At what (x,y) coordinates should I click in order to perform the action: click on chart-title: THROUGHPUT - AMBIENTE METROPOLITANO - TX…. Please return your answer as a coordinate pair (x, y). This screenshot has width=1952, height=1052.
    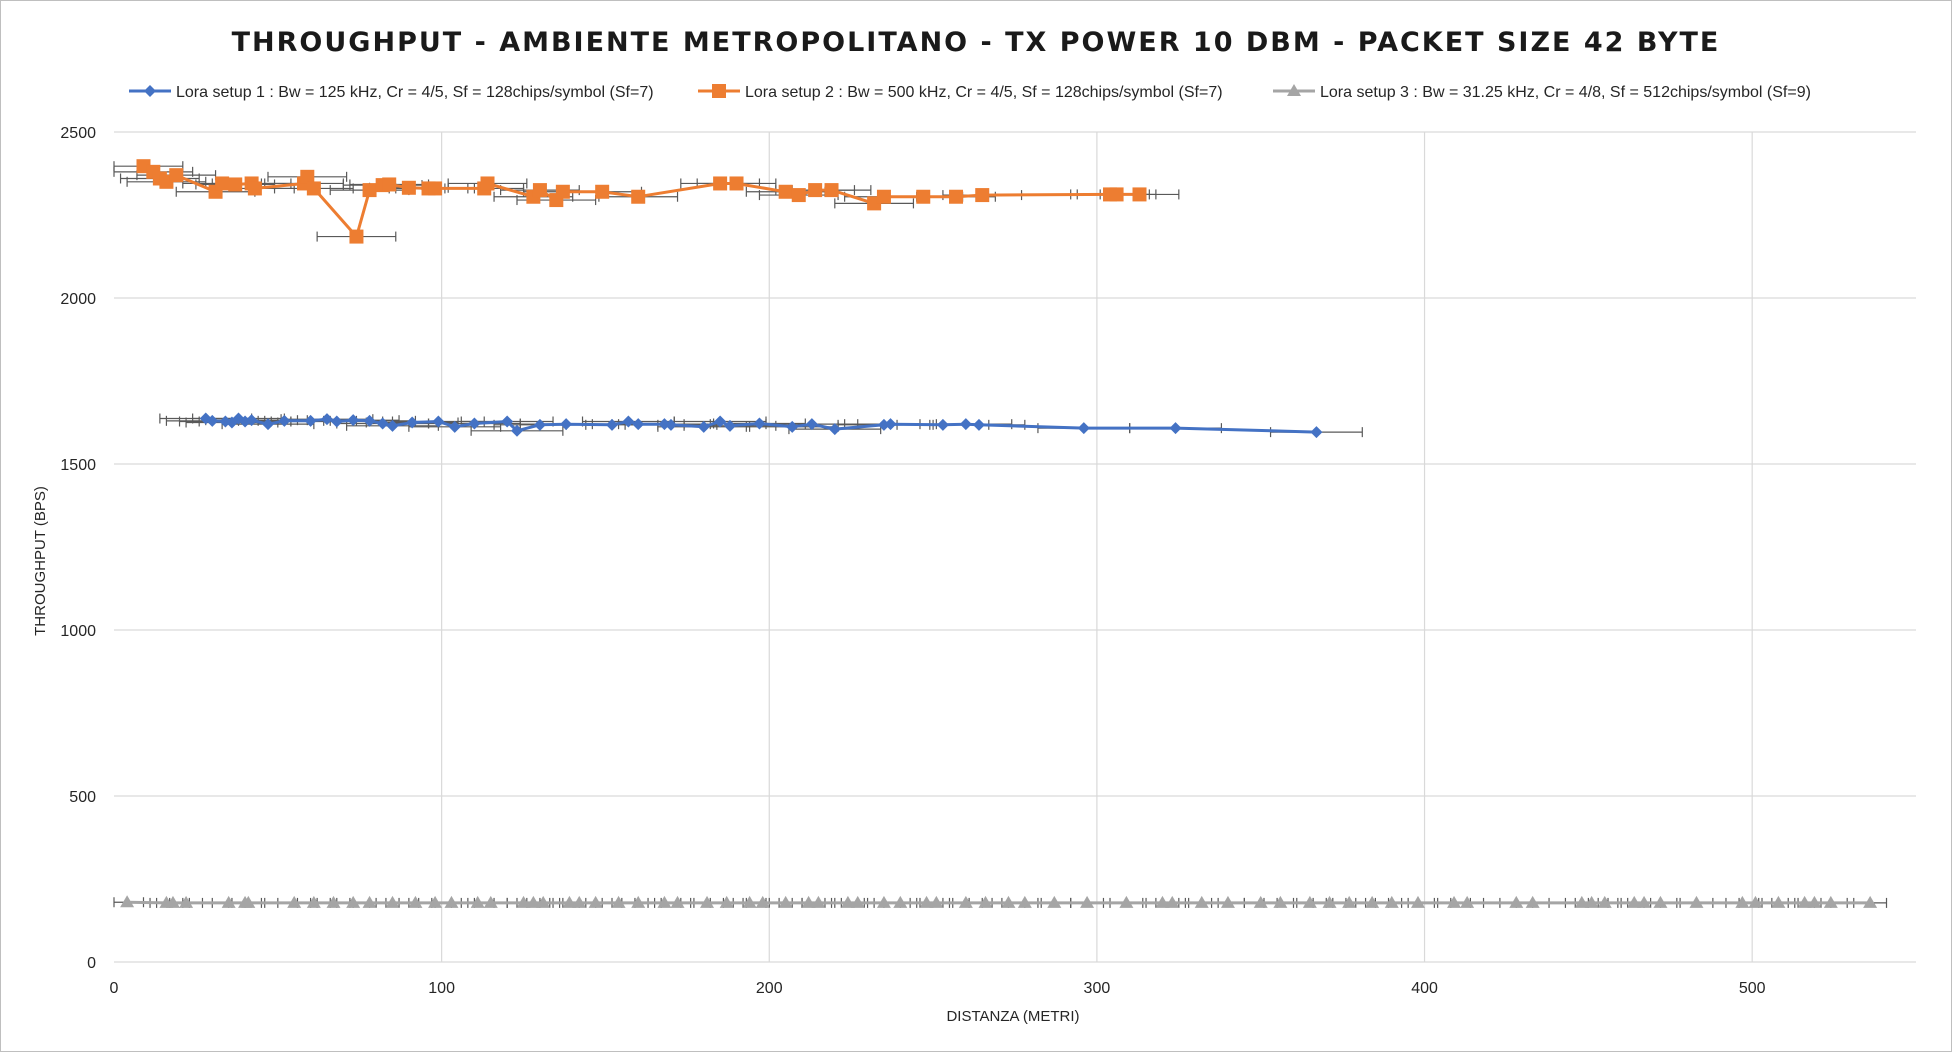
    Looking at the image, I should click on (976, 42).